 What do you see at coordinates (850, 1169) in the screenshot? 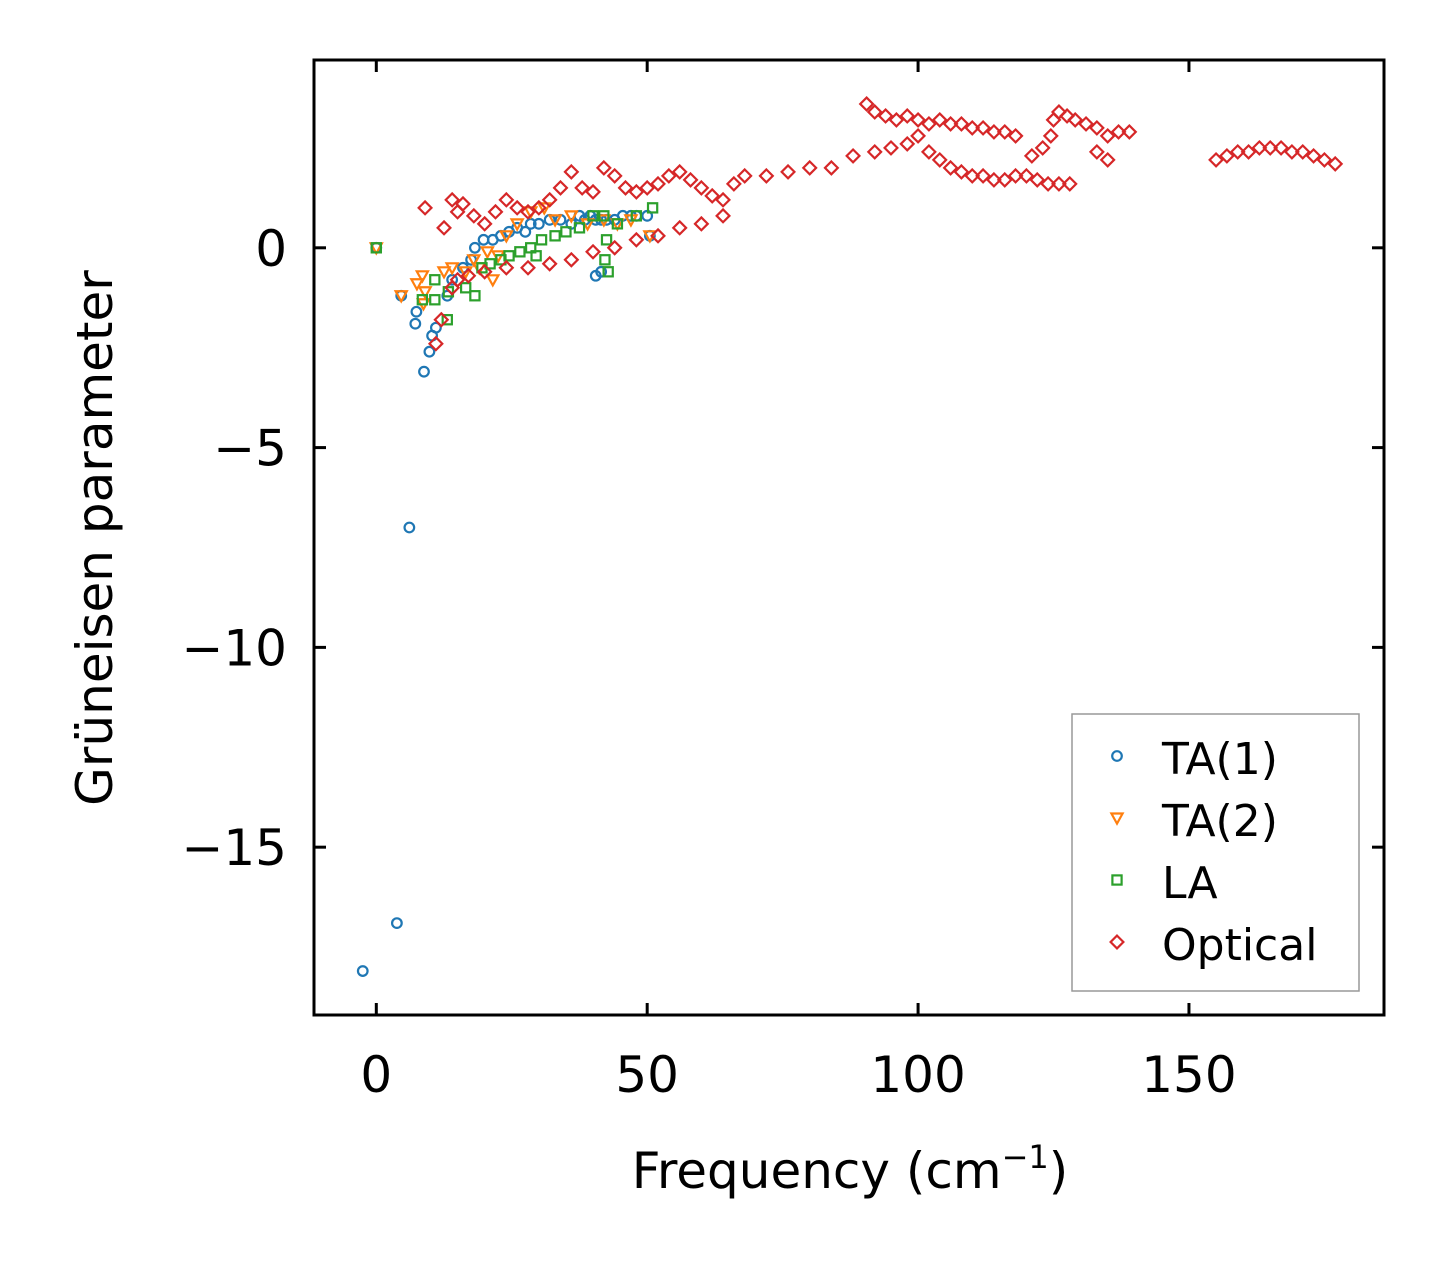
I see `x-axis-label: Frequency (cm−1)` at bounding box center [850, 1169].